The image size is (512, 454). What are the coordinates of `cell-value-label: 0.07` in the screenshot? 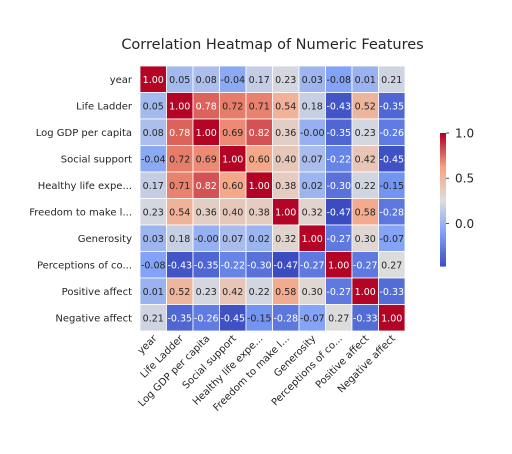 It's located at (312, 159).